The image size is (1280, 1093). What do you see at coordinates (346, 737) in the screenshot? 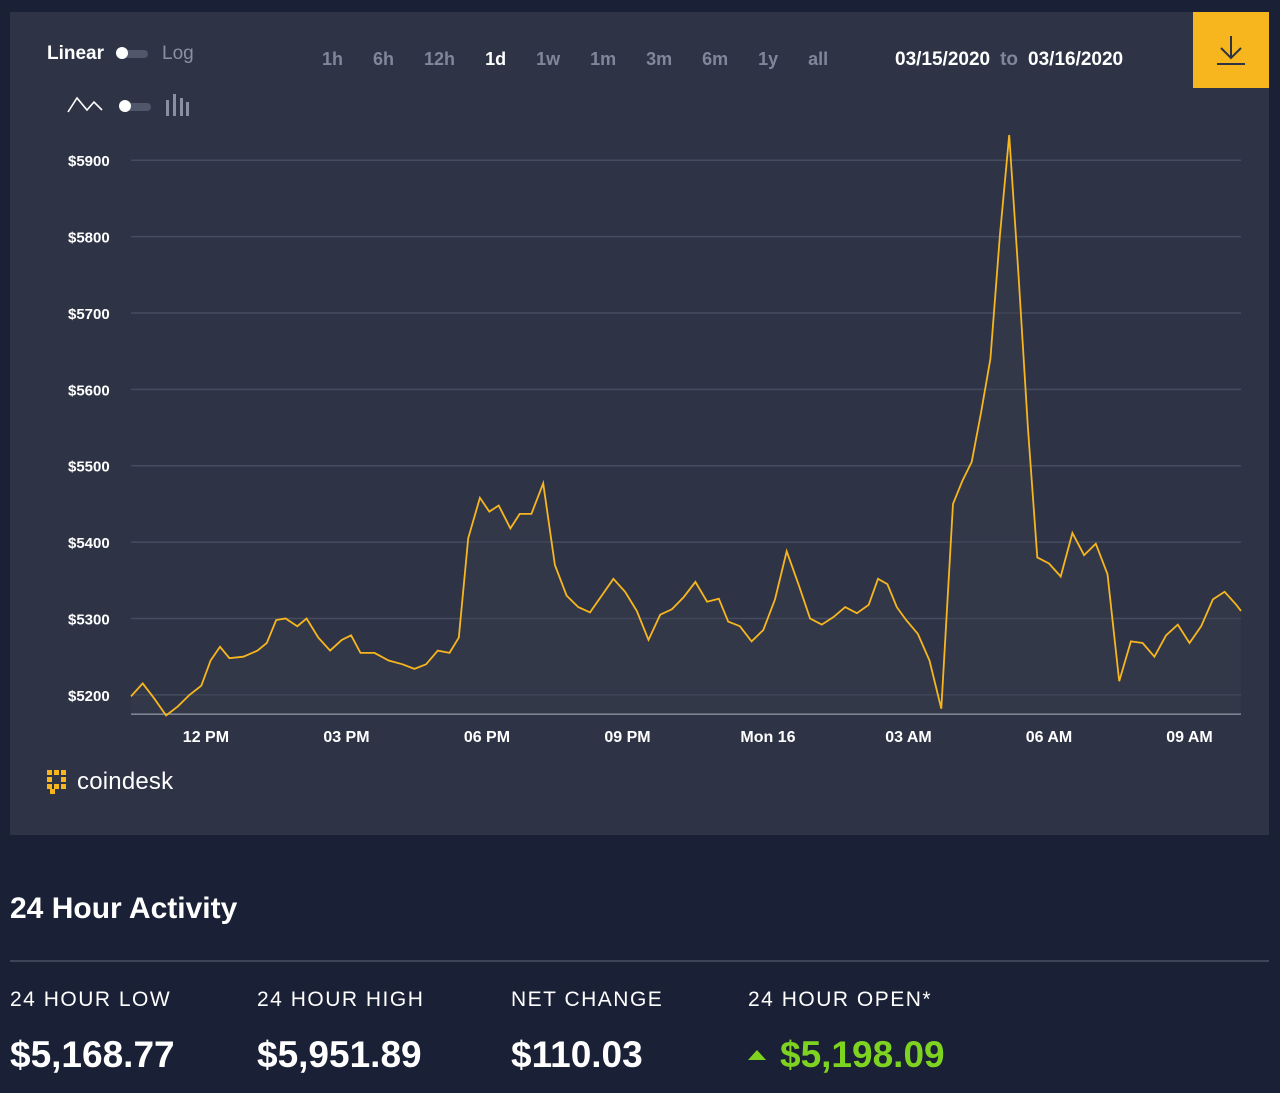
I see `x-tick-label: 03 PM` at bounding box center [346, 737].